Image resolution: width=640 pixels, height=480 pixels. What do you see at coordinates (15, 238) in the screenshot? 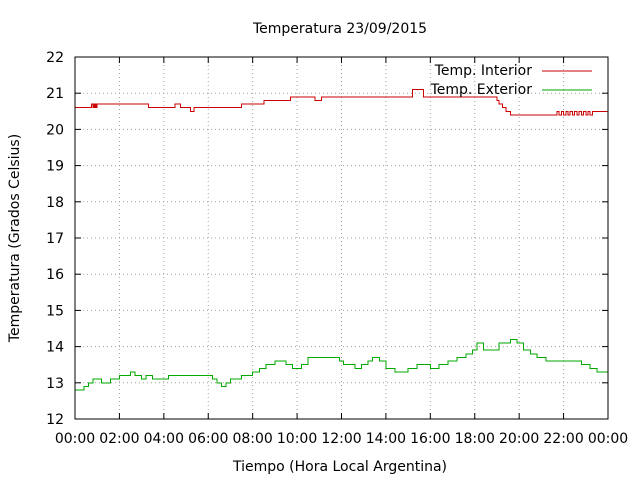
I see `y-axis-label: Temperatura (Grados Celsius)` at bounding box center [15, 238].